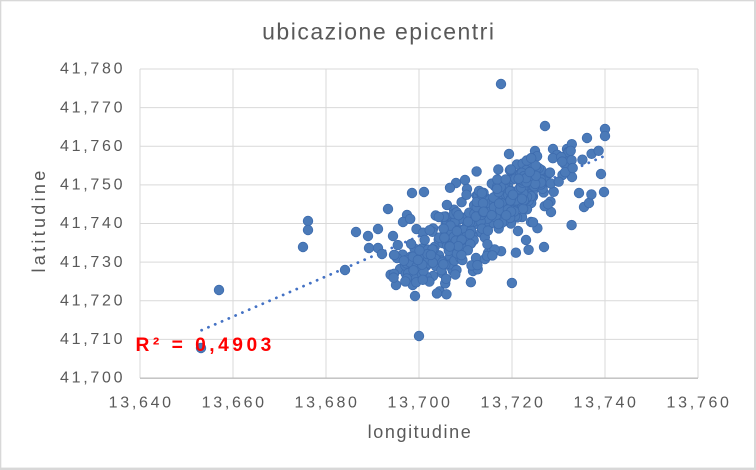 The height and width of the screenshot is (470, 756). Describe the element at coordinates (92, 300) in the screenshot. I see `svg-text: 41,720` at that location.